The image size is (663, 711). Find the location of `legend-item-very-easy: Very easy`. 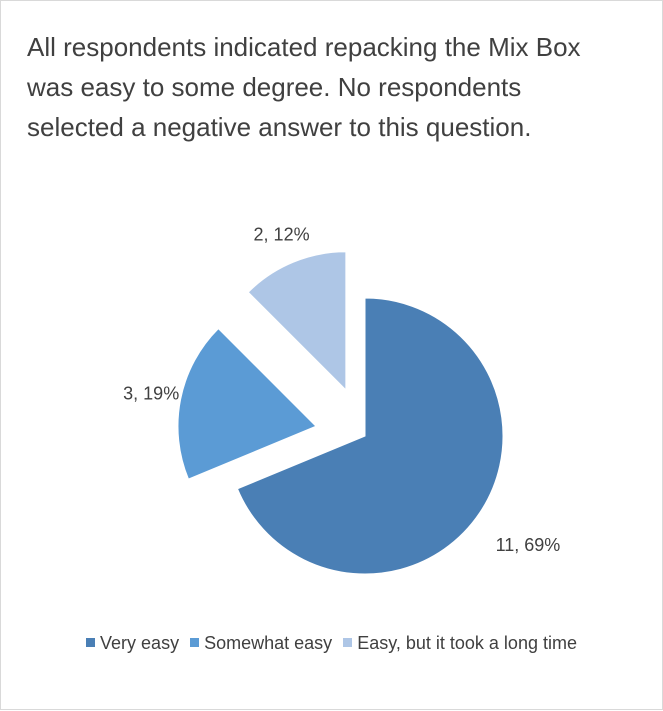

legend-item-very-easy: Very easy is located at coordinates (132, 643).